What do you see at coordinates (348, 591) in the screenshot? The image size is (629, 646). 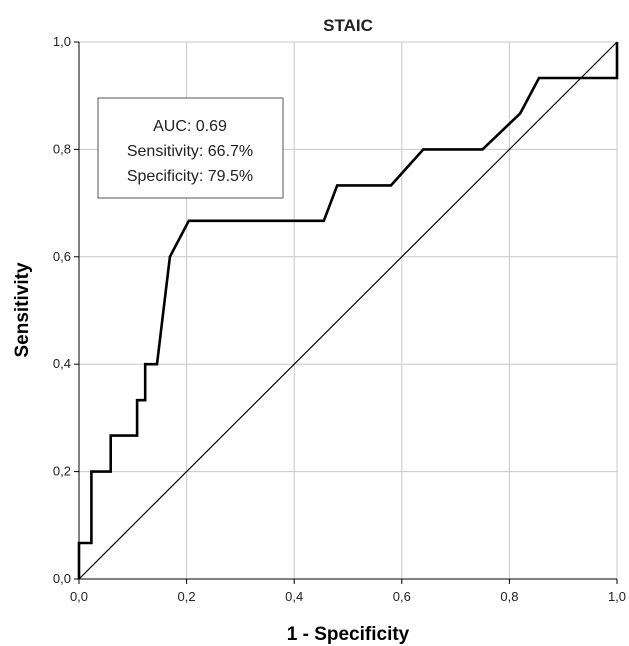 I see `x-tick-labels: 0,0 0,2 0,4 0,6 0,8 1,0` at bounding box center [348, 591].